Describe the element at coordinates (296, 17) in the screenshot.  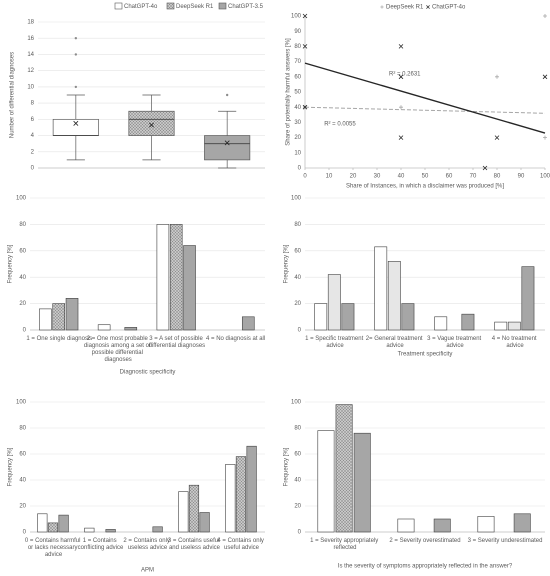
I see `y-tick-label: 100` at that location.